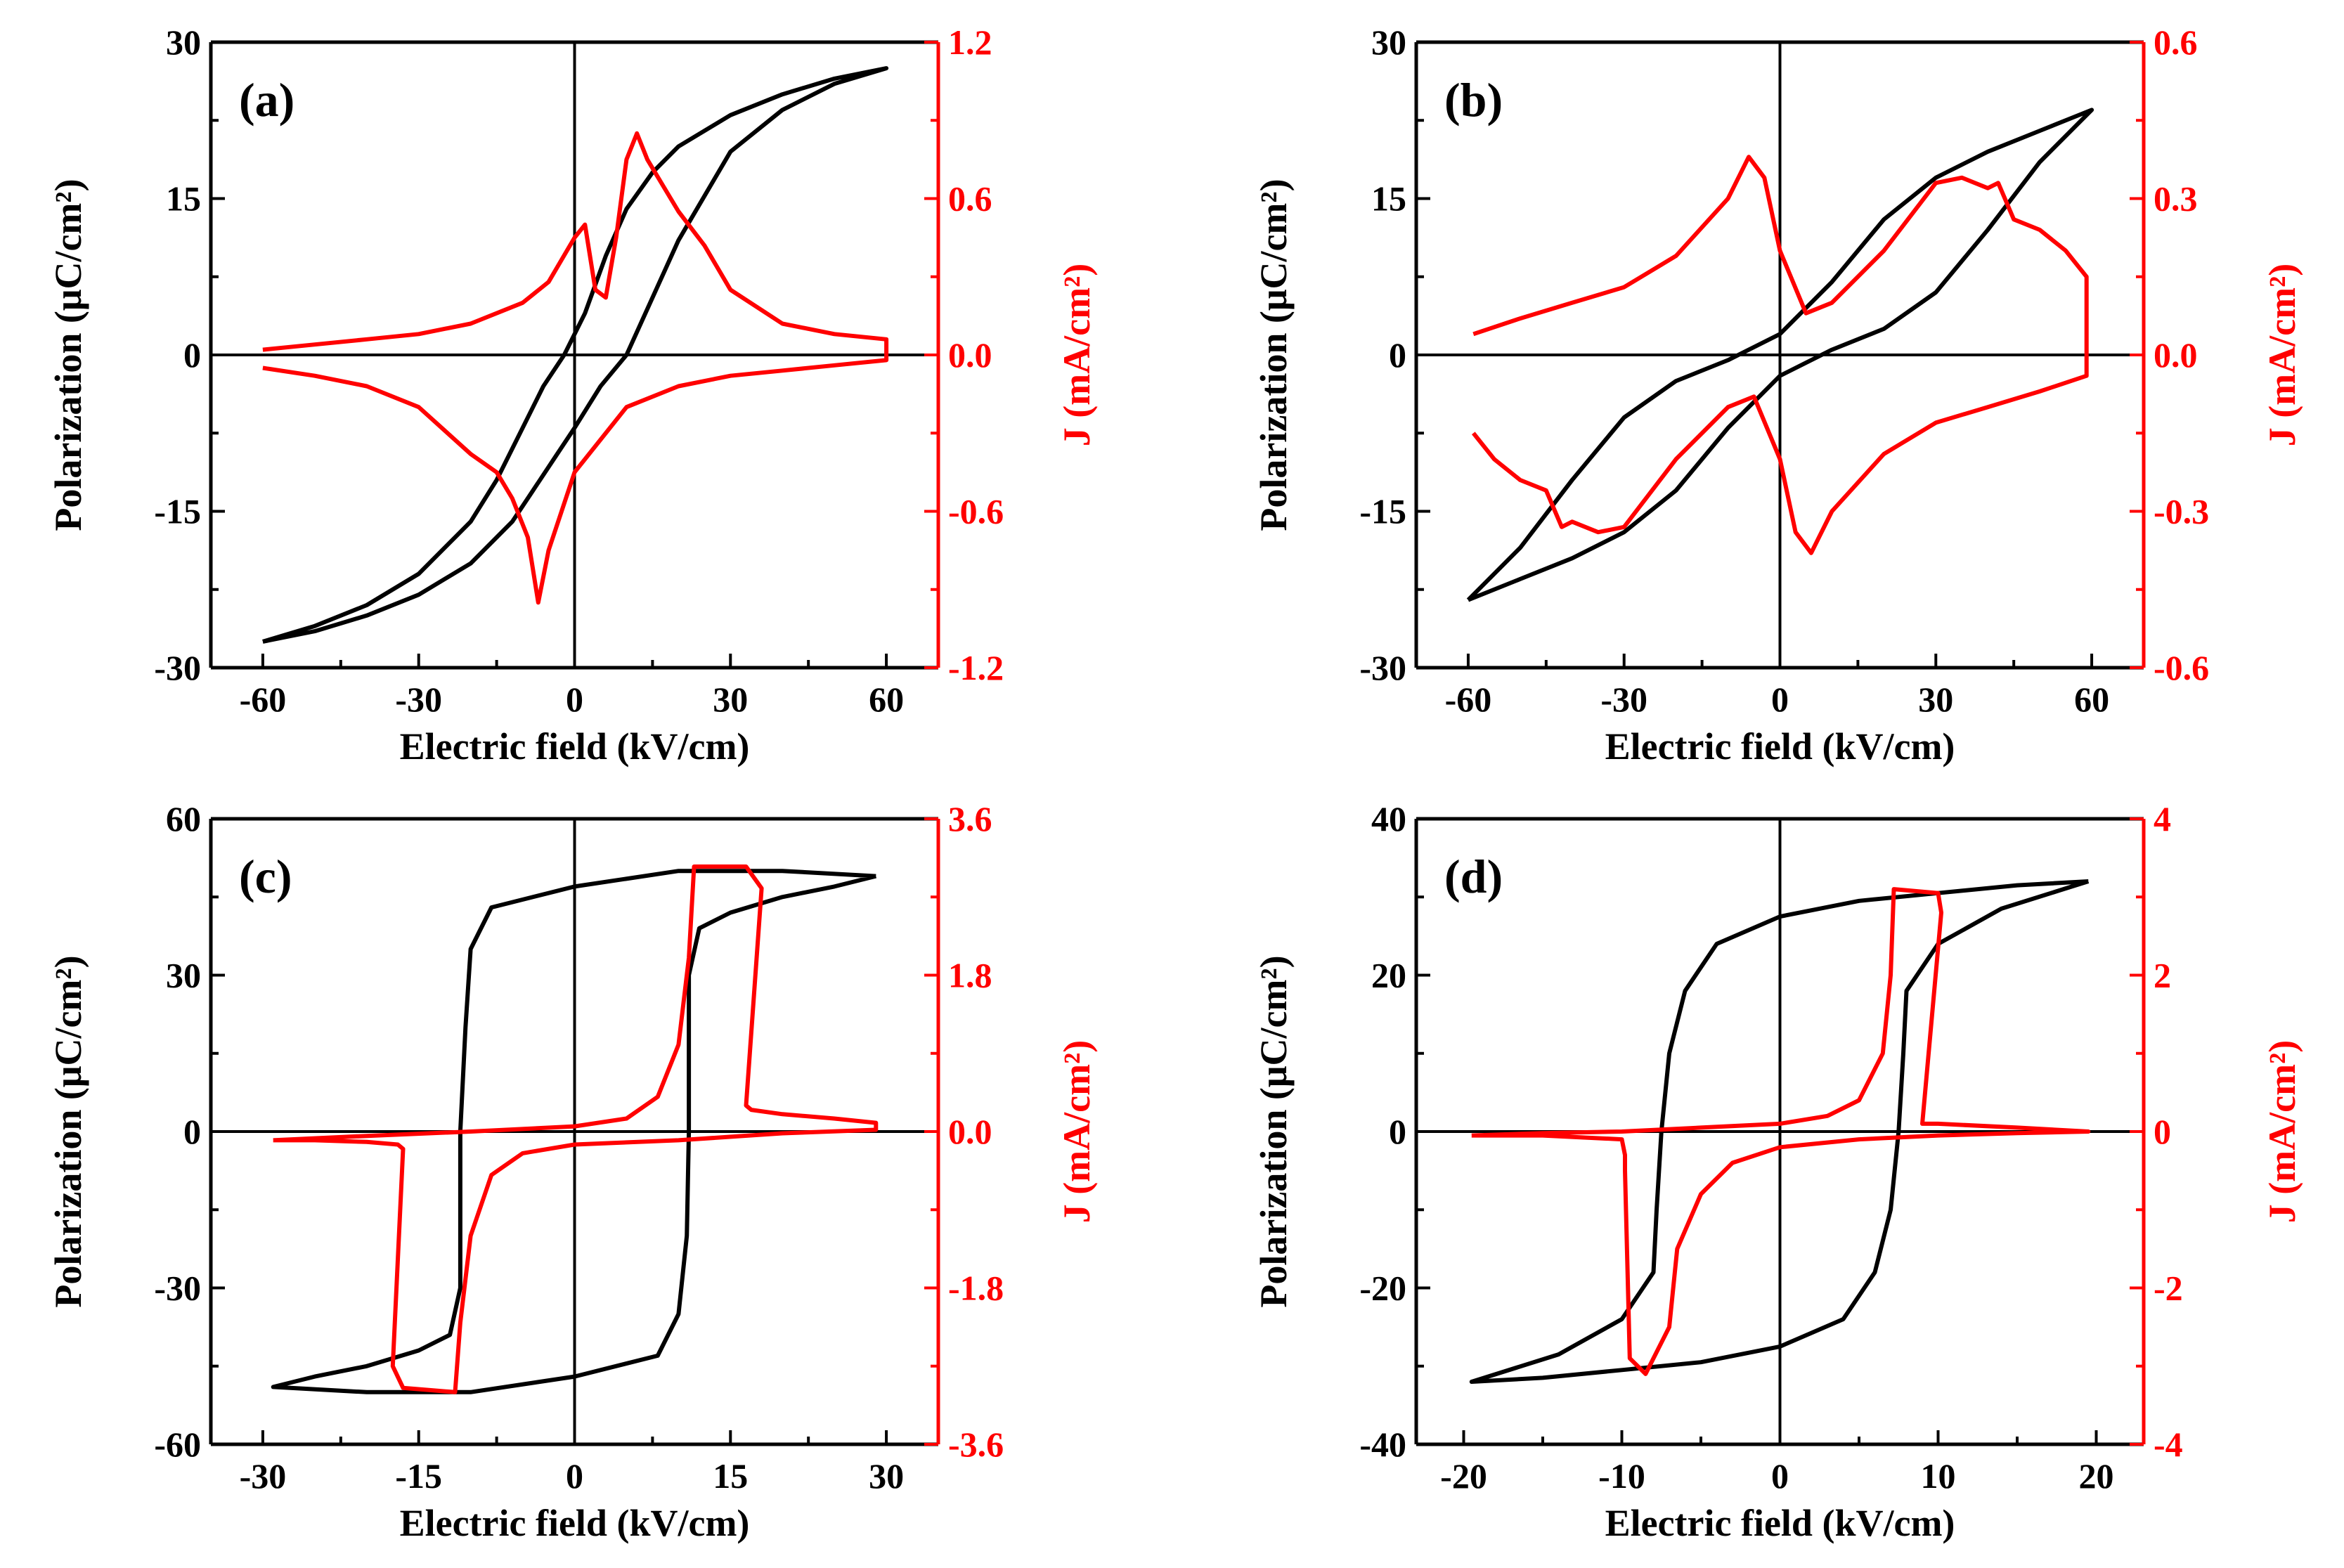 This screenshot has width=2344, height=1568. I want to click on y-tick-label: -40, so click(1382, 1444).